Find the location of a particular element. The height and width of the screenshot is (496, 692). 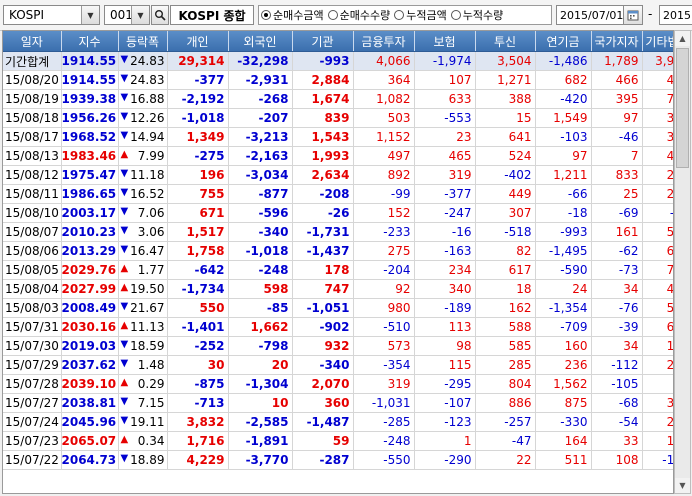

other-corp-cell: 239 is located at coordinates (657, 422).